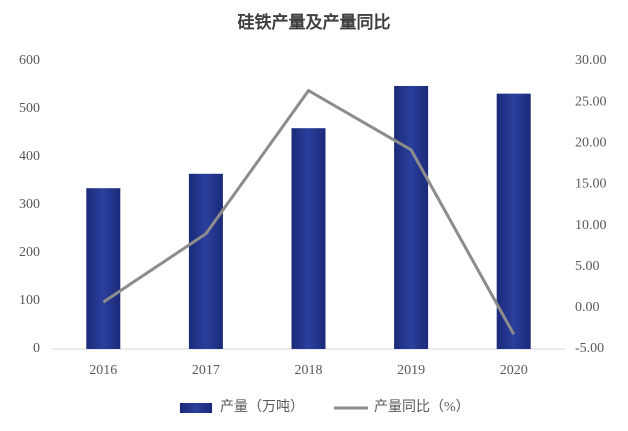 This screenshot has width=628, height=431. What do you see at coordinates (29, 60) in the screenshot?
I see `y-tick-label: 600` at bounding box center [29, 60].